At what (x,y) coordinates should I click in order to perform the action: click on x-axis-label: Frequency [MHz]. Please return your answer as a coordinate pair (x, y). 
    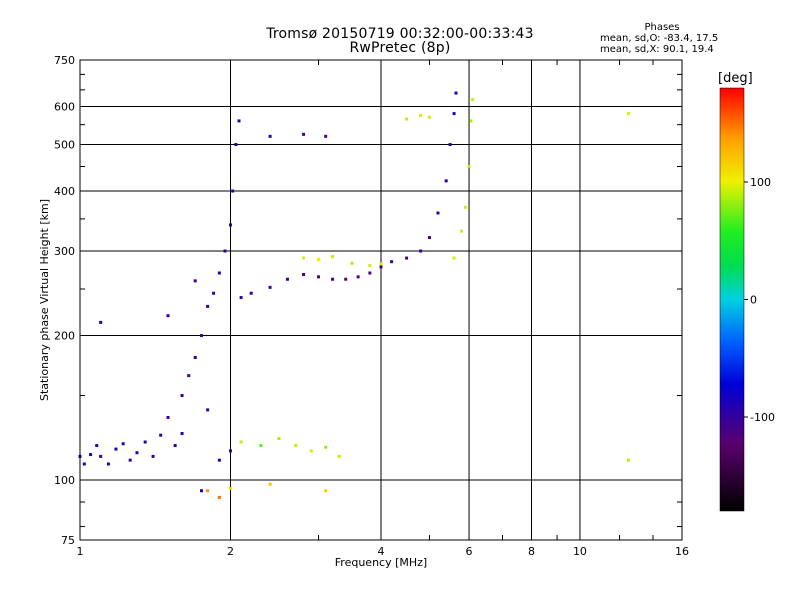
    Looking at the image, I should click on (381, 562).